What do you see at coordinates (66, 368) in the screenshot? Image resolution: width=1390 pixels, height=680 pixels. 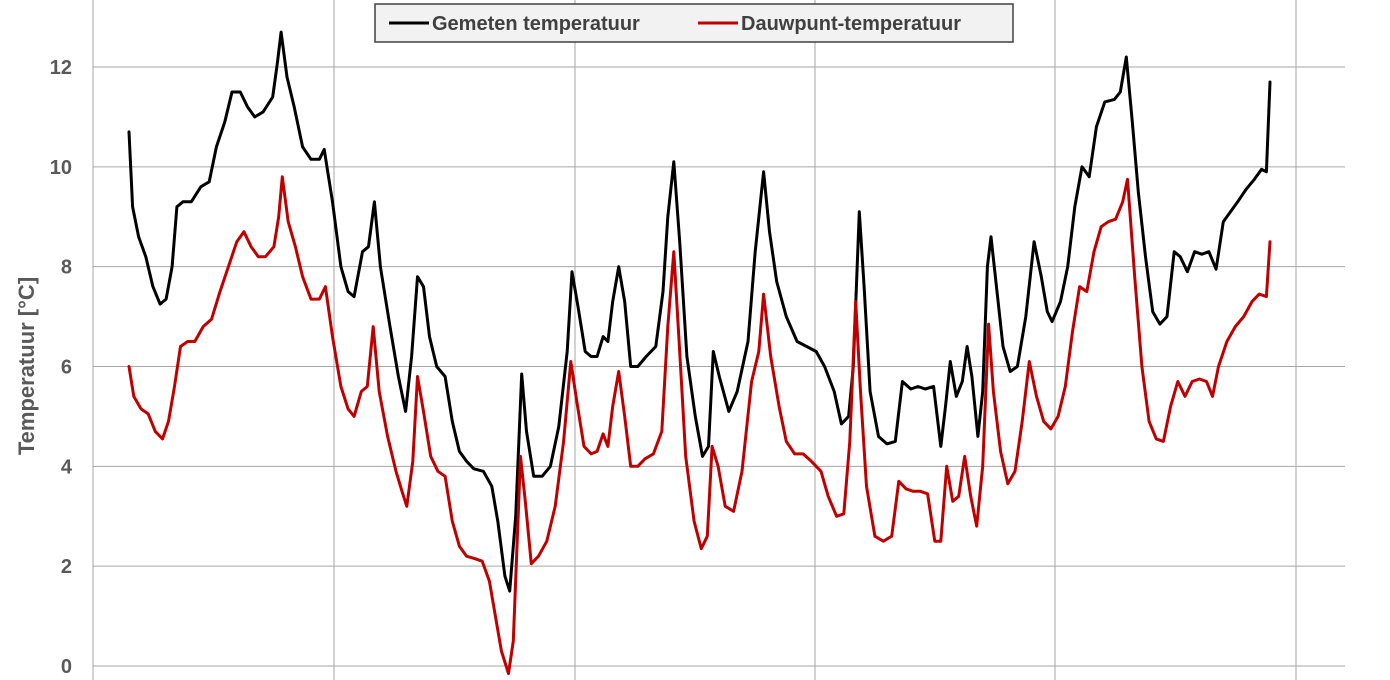 I see `y-tick-label: 6` at bounding box center [66, 368].